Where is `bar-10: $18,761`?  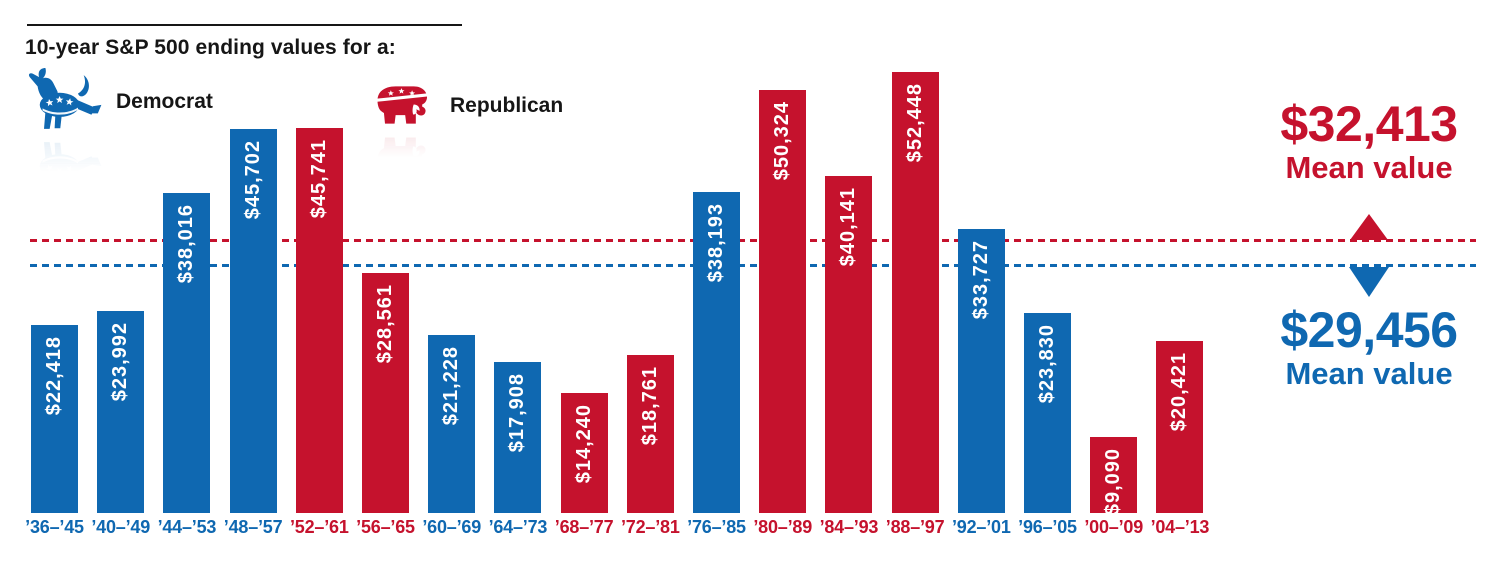 bar-10: $18,761 is located at coordinates (650, 434).